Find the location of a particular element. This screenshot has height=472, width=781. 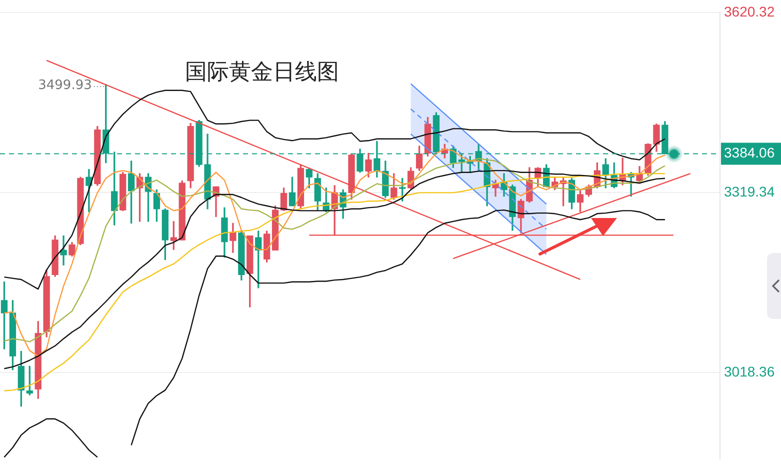

text: 国际黄金日线图 is located at coordinates (262, 73).